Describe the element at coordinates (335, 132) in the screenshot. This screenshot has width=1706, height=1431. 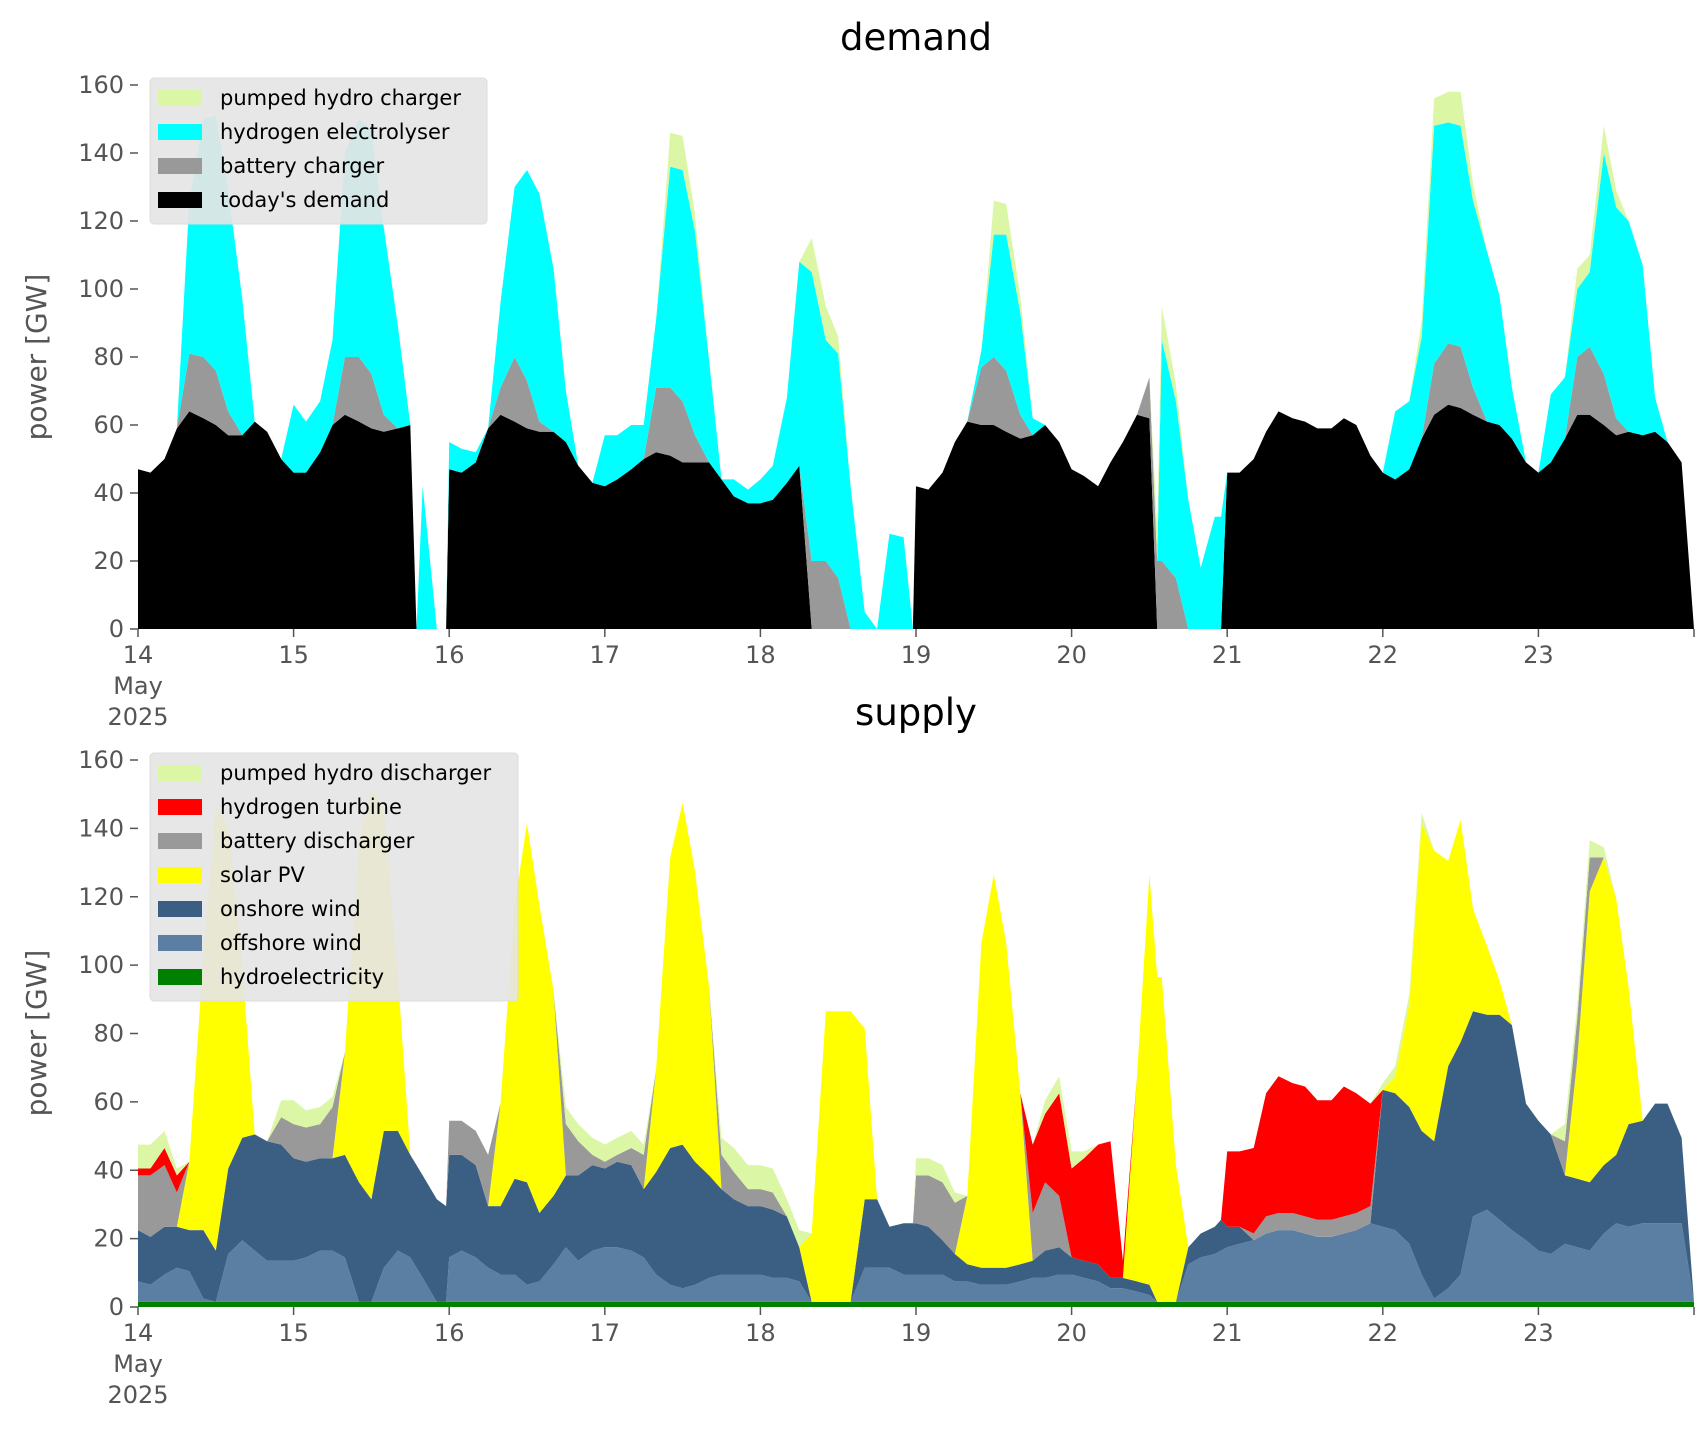
I see `legend-label-hydrogen-electrolyser: hydrogen electrolyser` at that location.